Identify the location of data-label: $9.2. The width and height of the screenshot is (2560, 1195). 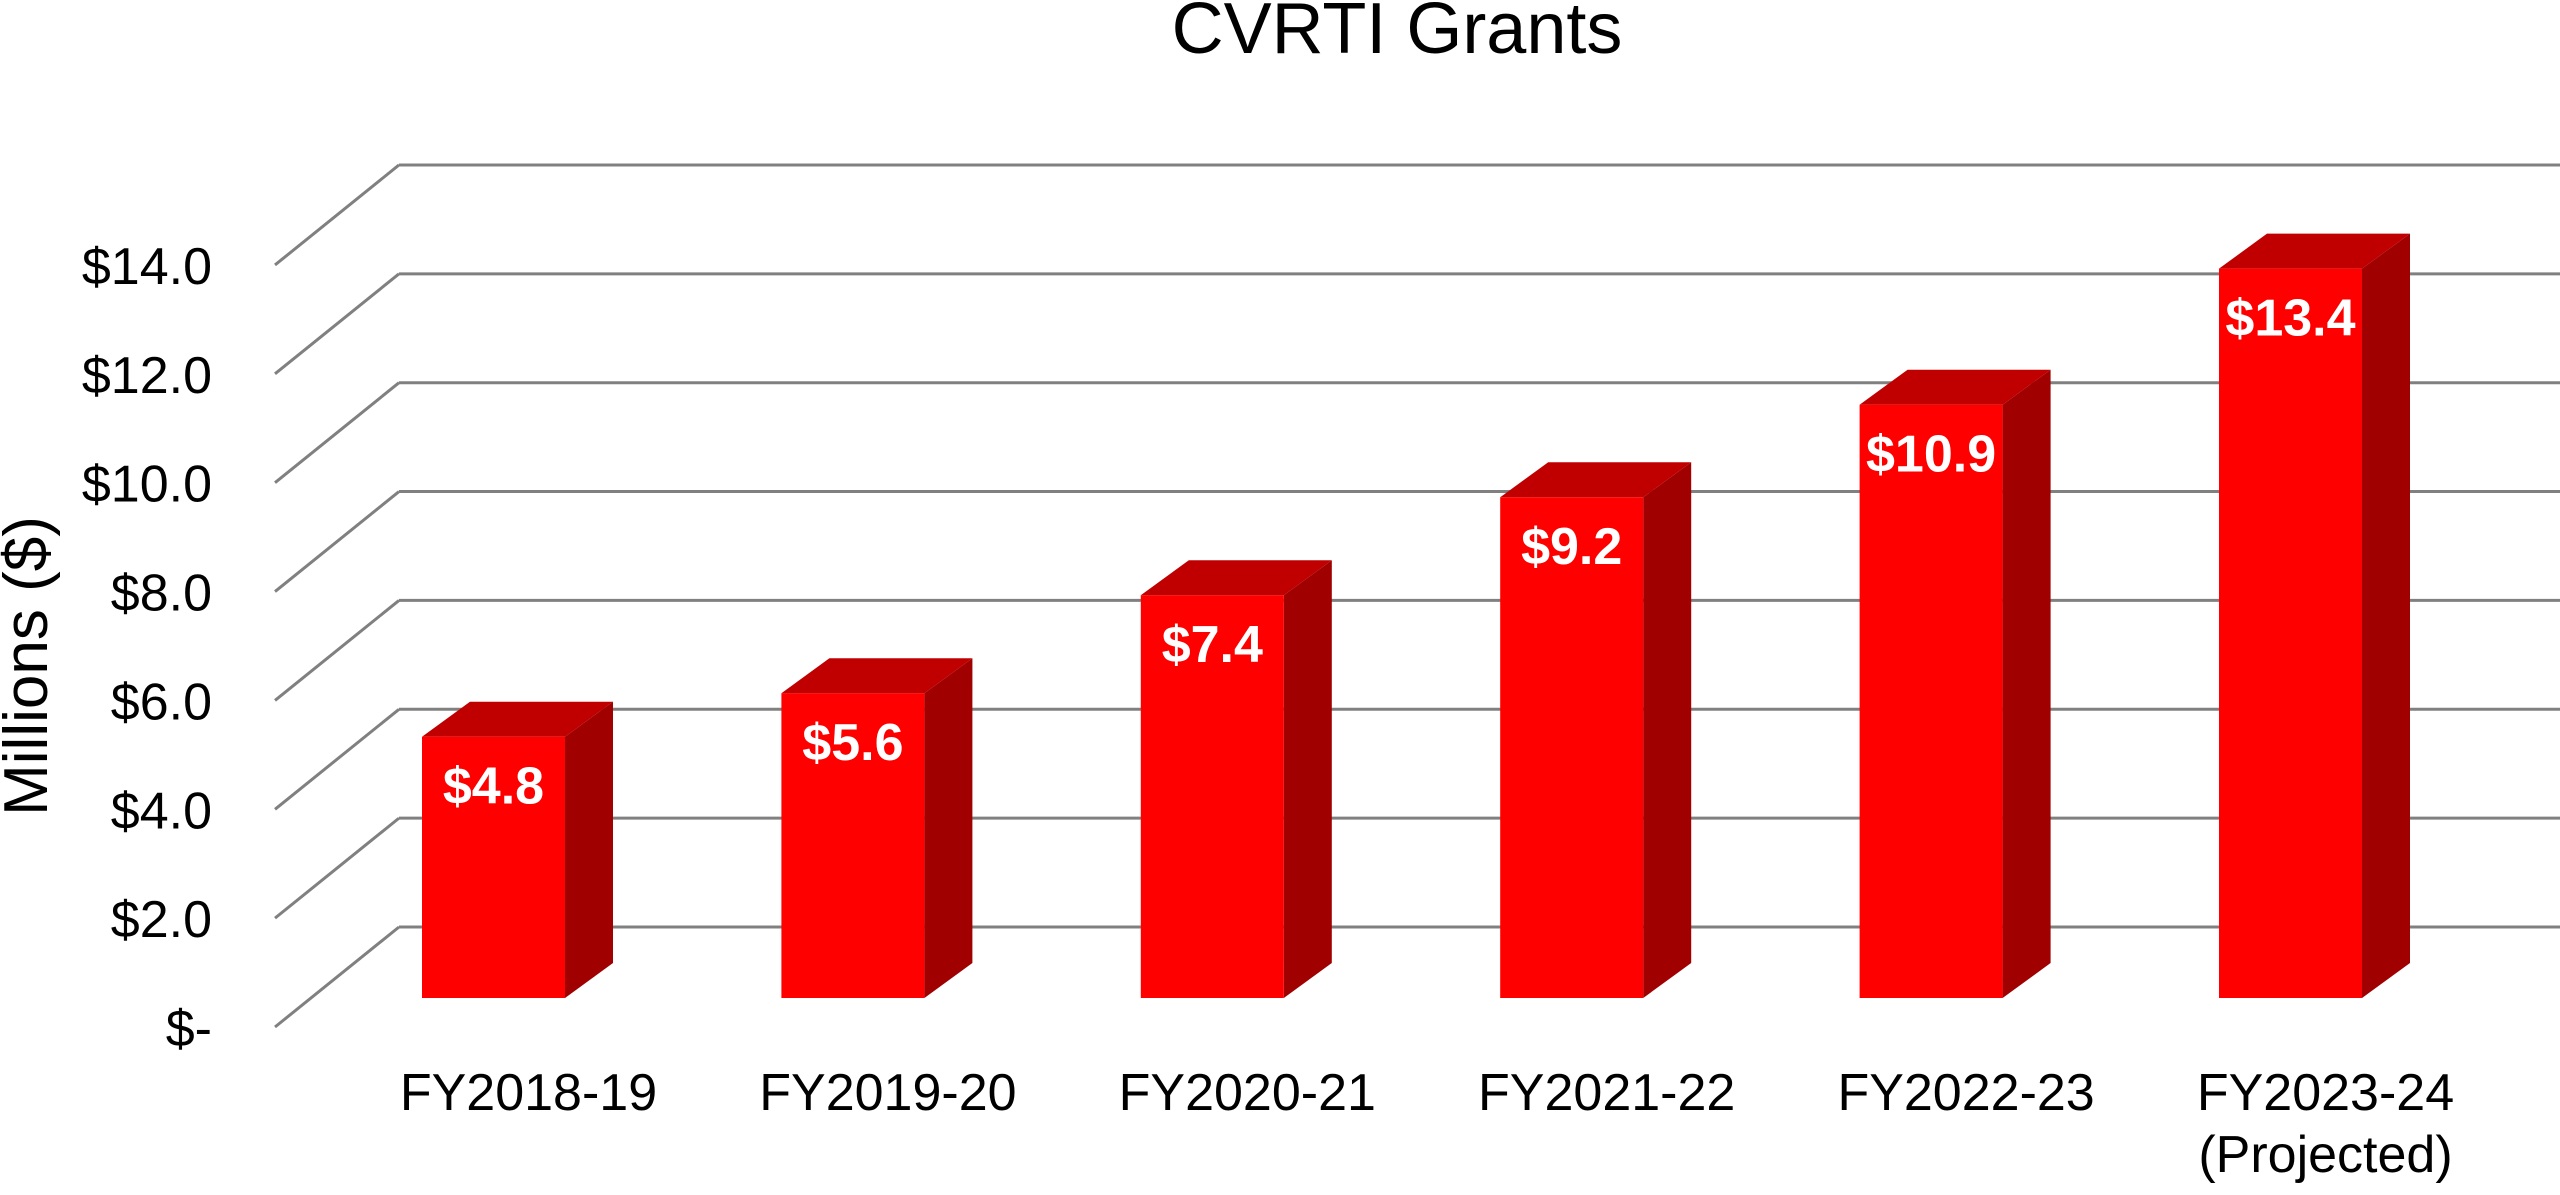
(1571, 547).